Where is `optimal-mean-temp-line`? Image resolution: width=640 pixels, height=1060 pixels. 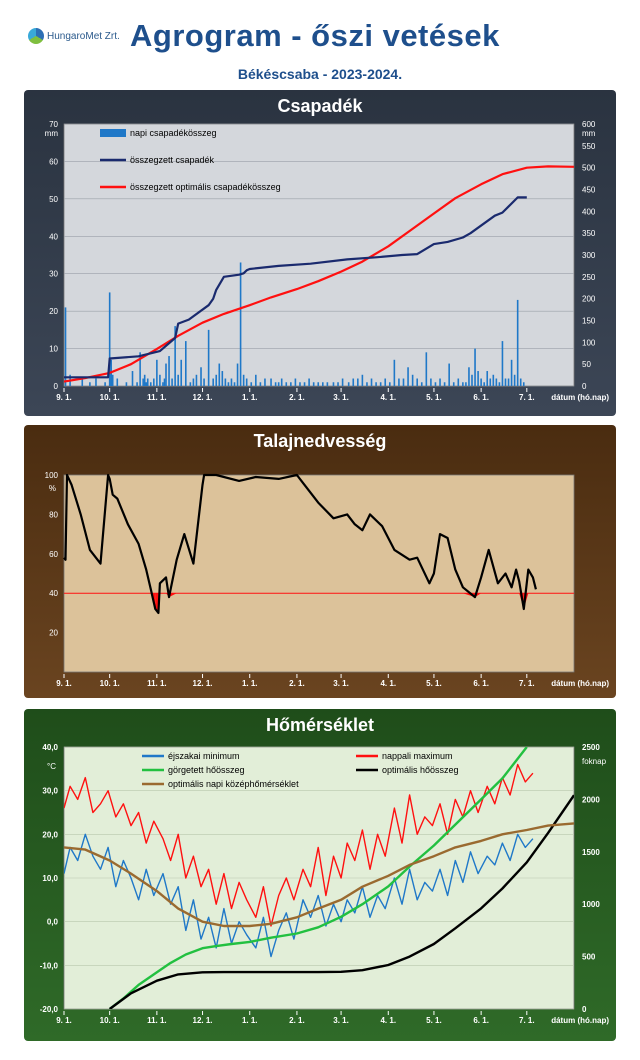
optimal-mean-temp-line is located at coordinates (319, 875).